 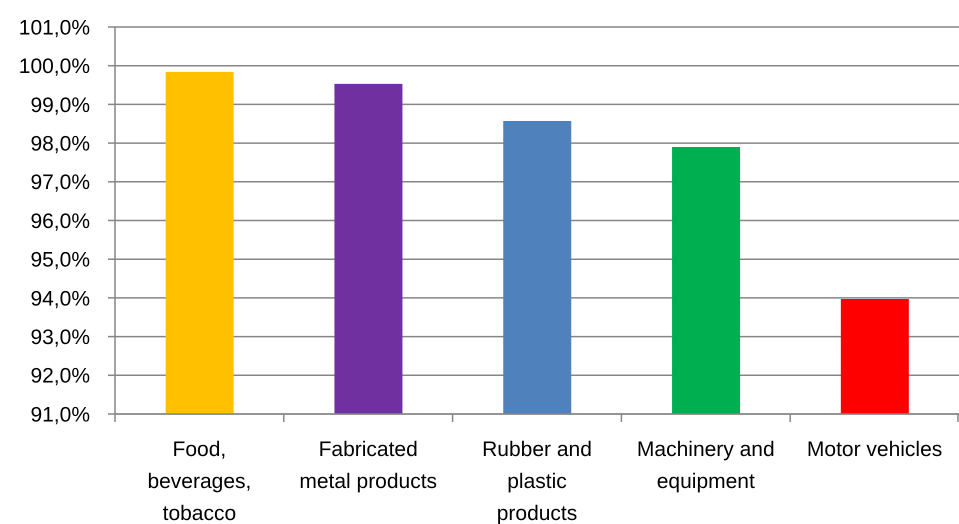 I want to click on y-tick-label: 93,0%, so click(x=60, y=337).